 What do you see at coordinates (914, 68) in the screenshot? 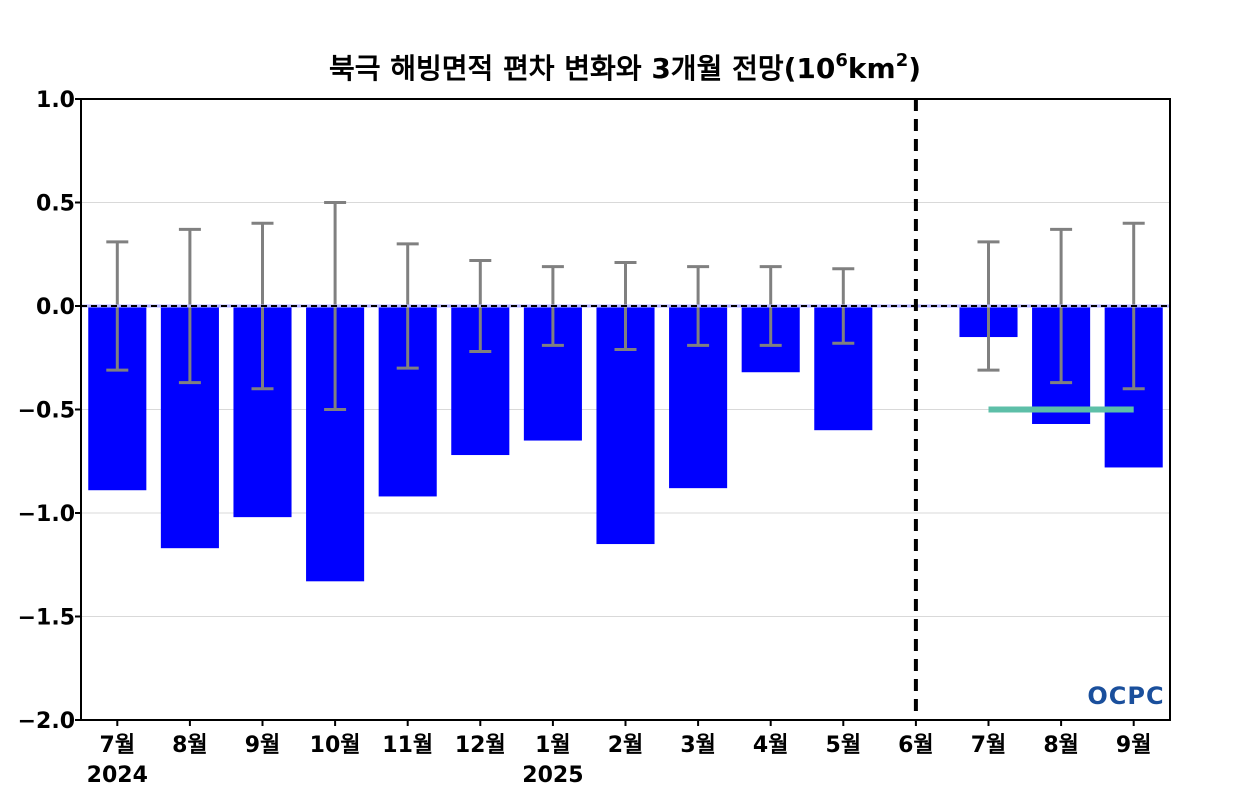
I see `title-close-paren: )` at bounding box center [914, 68].